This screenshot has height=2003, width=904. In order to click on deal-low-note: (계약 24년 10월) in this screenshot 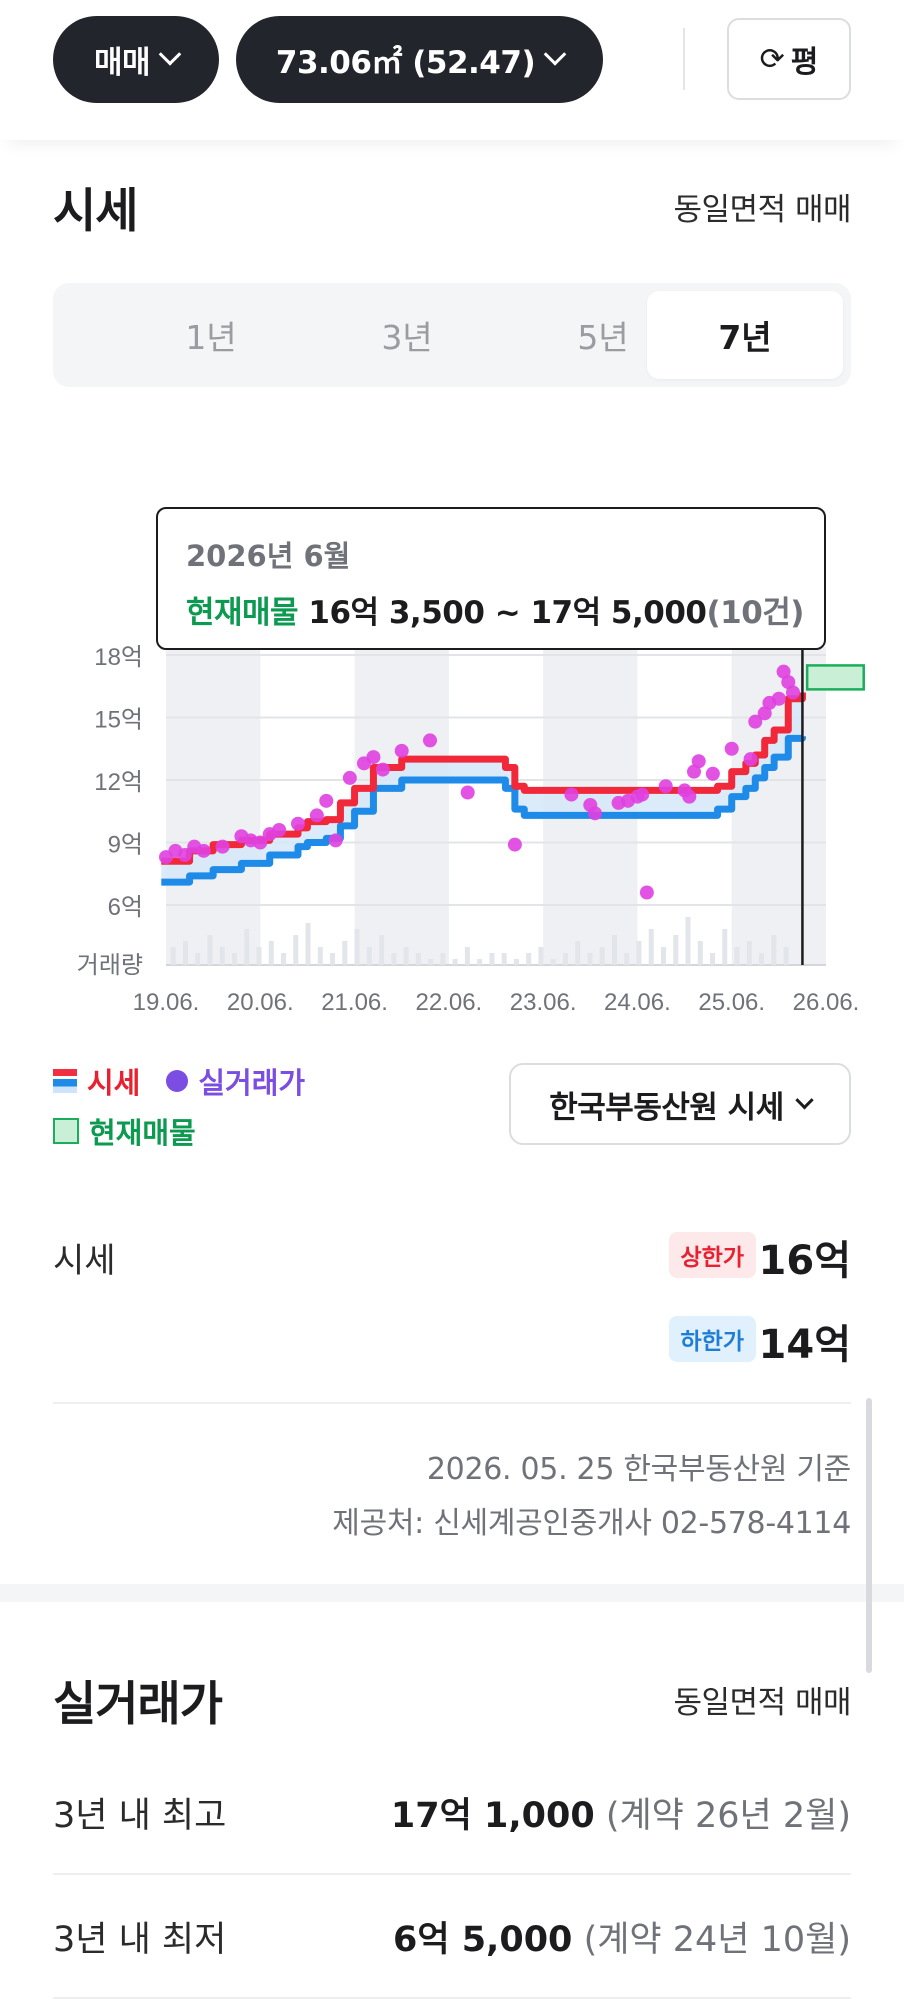, I will do `click(717, 1940)`.